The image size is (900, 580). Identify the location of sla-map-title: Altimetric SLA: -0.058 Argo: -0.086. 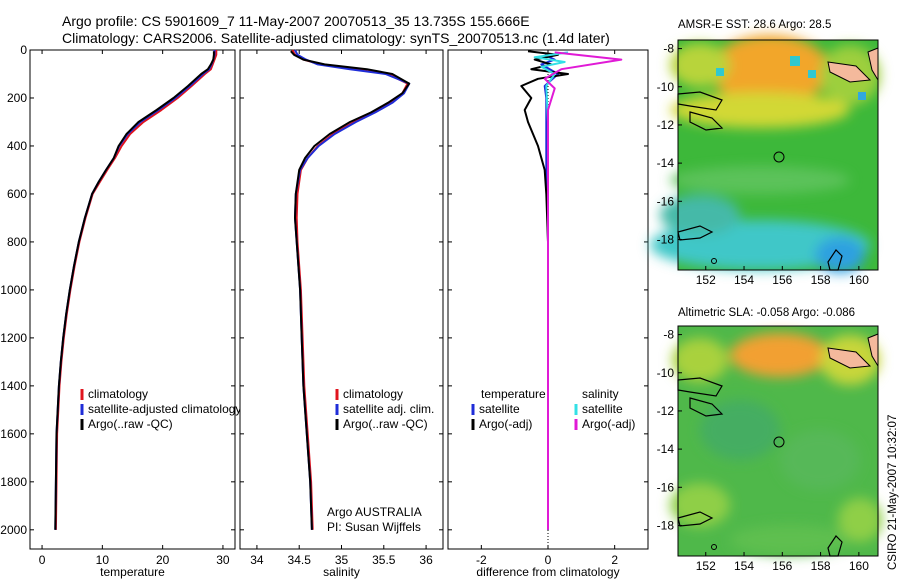
(766, 313).